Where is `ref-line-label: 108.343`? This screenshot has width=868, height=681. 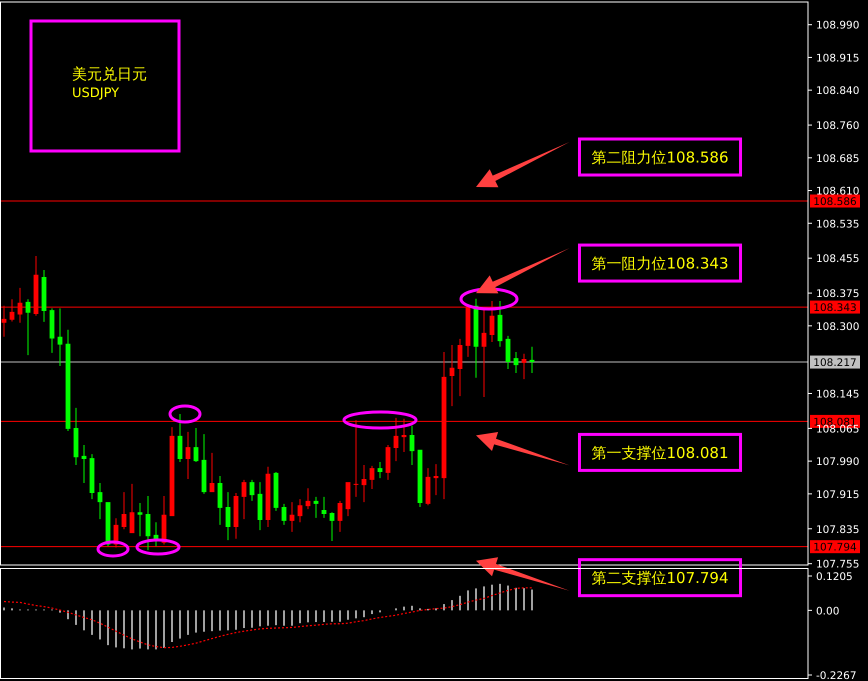
ref-line-label: 108.343 is located at coordinates (835, 308).